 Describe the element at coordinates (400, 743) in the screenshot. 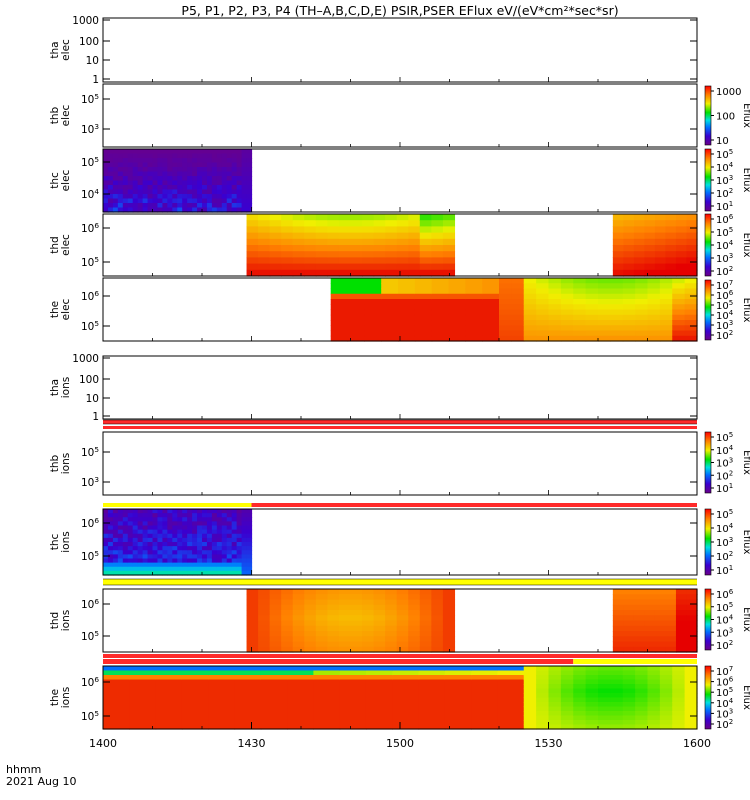

I see `x-tick-label: 1500` at that location.